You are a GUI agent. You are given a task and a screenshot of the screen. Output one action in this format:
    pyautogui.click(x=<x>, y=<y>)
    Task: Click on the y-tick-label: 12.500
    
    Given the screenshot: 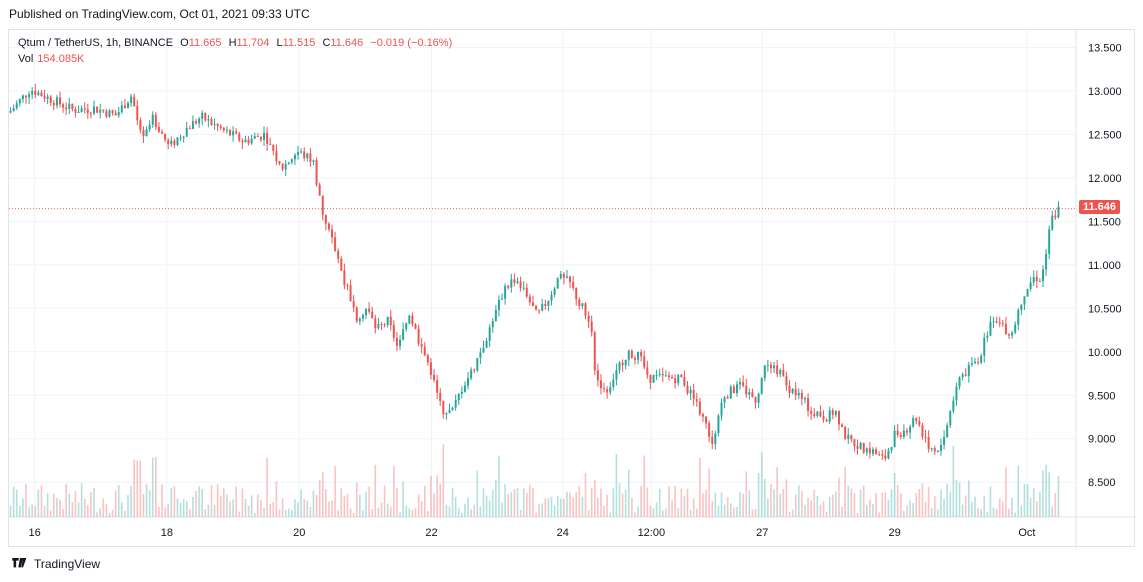 What is the action you would take?
    pyautogui.click(x=1105, y=135)
    